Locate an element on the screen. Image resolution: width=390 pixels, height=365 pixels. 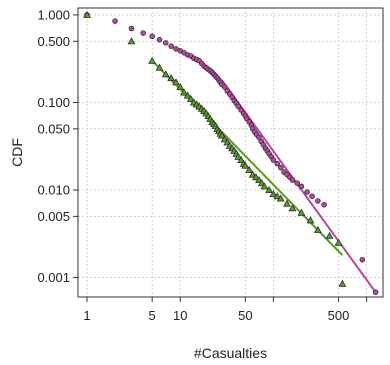
y-tick-label: 0.500 is located at coordinates (53, 41).